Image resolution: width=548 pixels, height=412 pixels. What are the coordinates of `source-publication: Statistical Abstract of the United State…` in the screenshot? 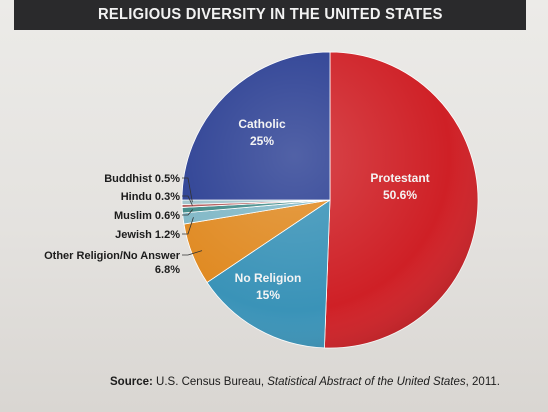 It's located at (366, 382).